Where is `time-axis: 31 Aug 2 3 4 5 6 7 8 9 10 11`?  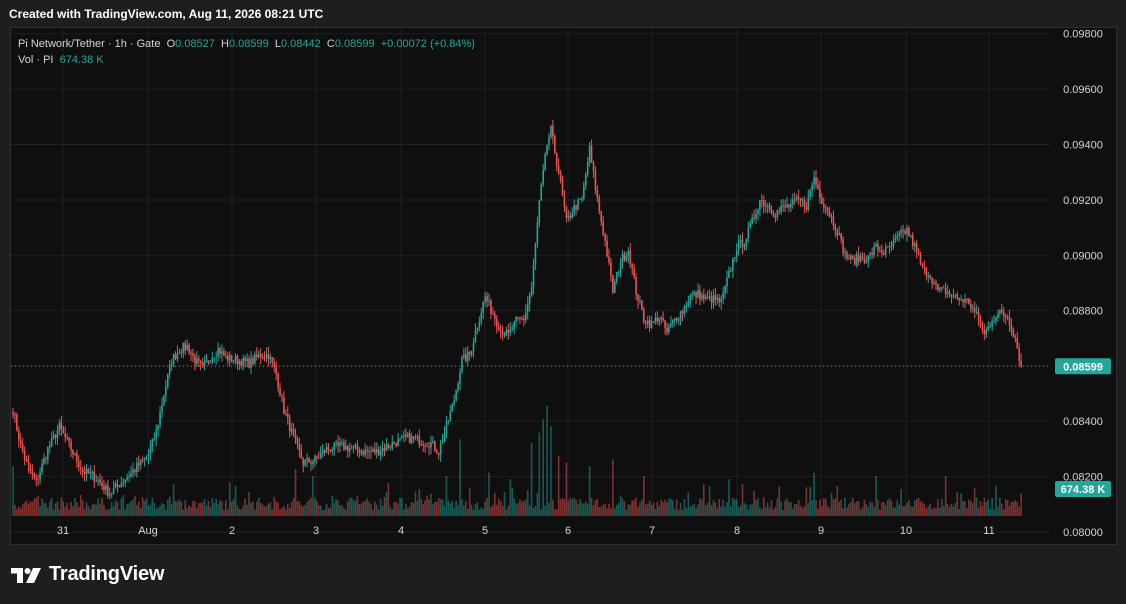
time-axis: 31 Aug 2 3 4 5 6 7 8 9 10 11 is located at coordinates (526, 531).